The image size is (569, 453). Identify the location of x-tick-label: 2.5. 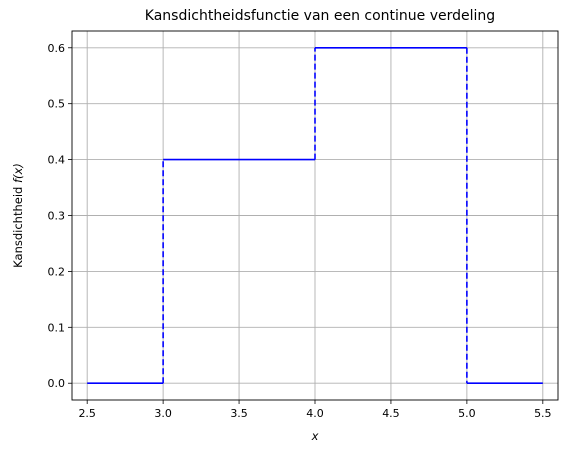
(87, 413).